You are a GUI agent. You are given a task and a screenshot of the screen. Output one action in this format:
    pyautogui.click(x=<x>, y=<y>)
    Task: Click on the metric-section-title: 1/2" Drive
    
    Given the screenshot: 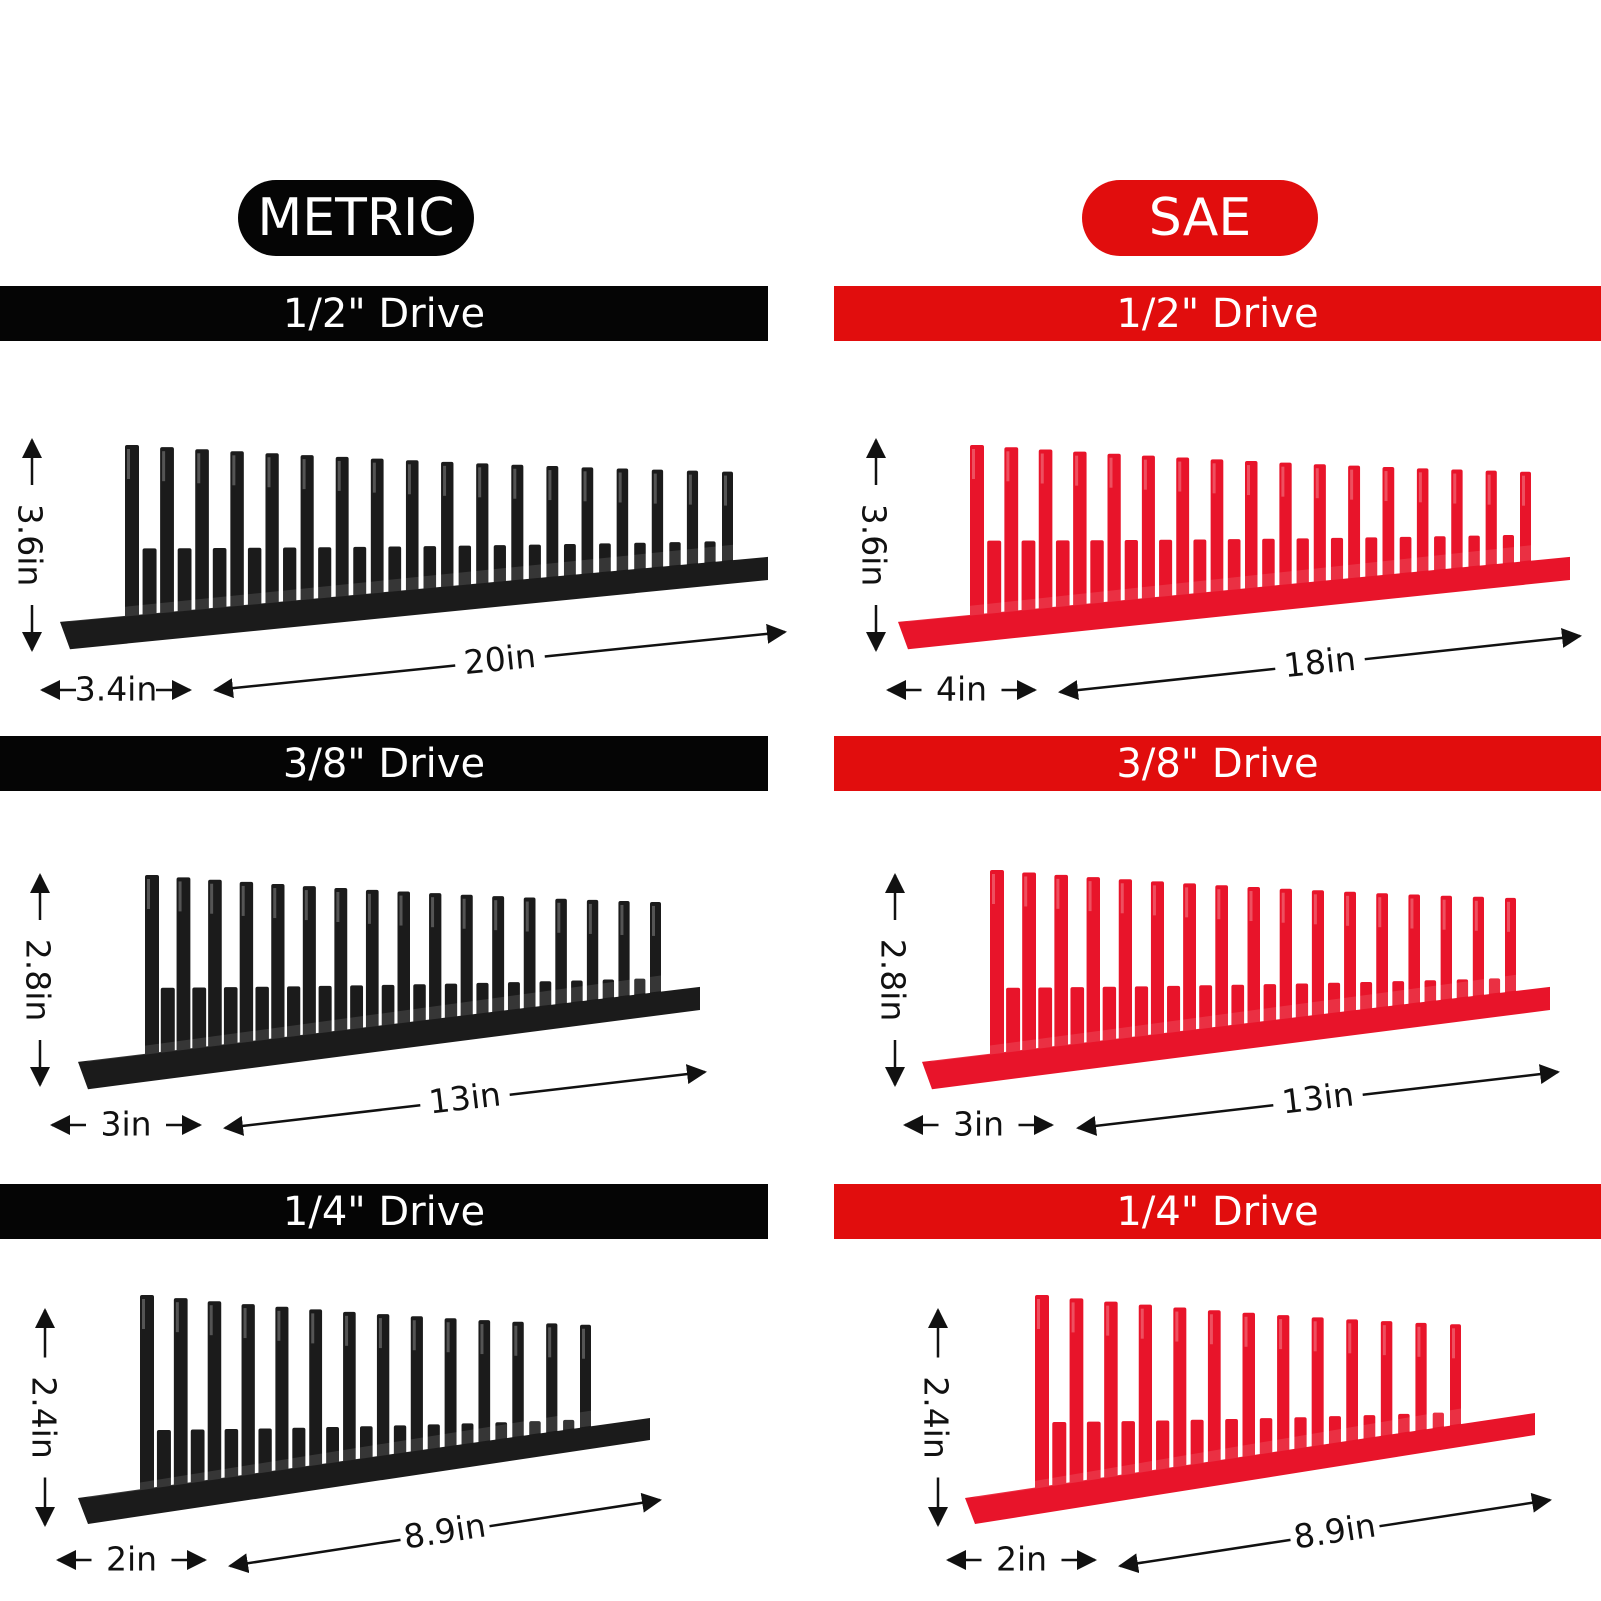 What is the action you would take?
    pyautogui.click(x=384, y=313)
    